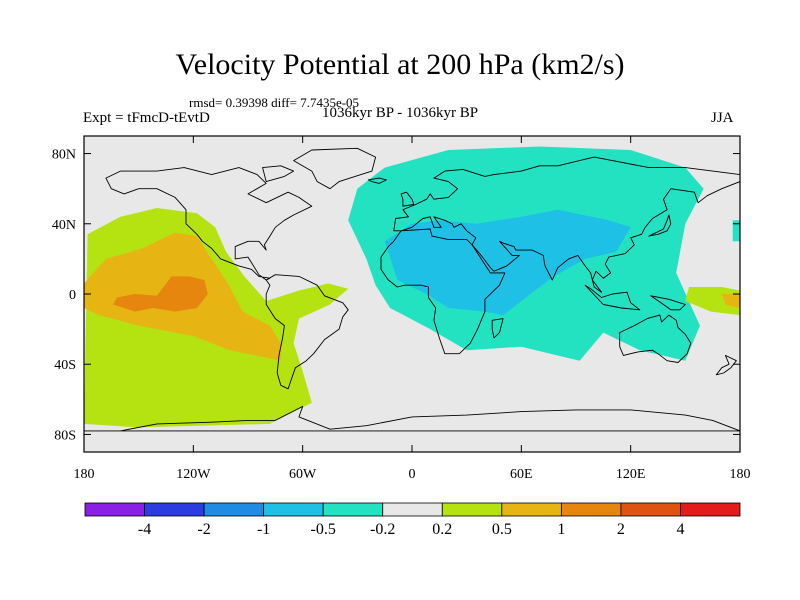 The image size is (800, 600). Describe the element at coordinates (278, 174) in the screenshot. I see `baffin-island-coastline` at that location.